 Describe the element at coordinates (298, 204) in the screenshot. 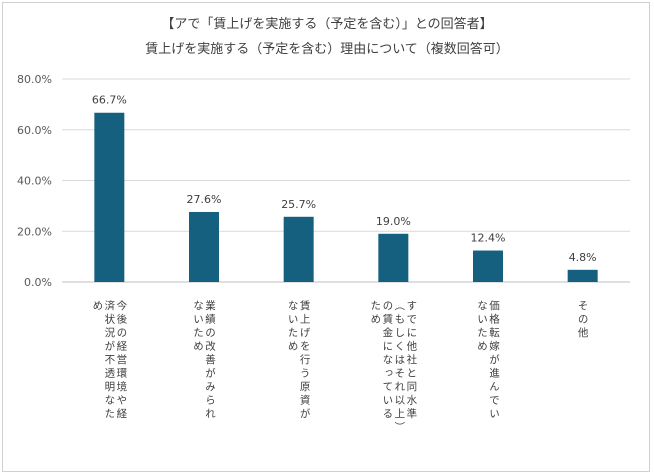

I see `data-label: 25.7%` at that location.